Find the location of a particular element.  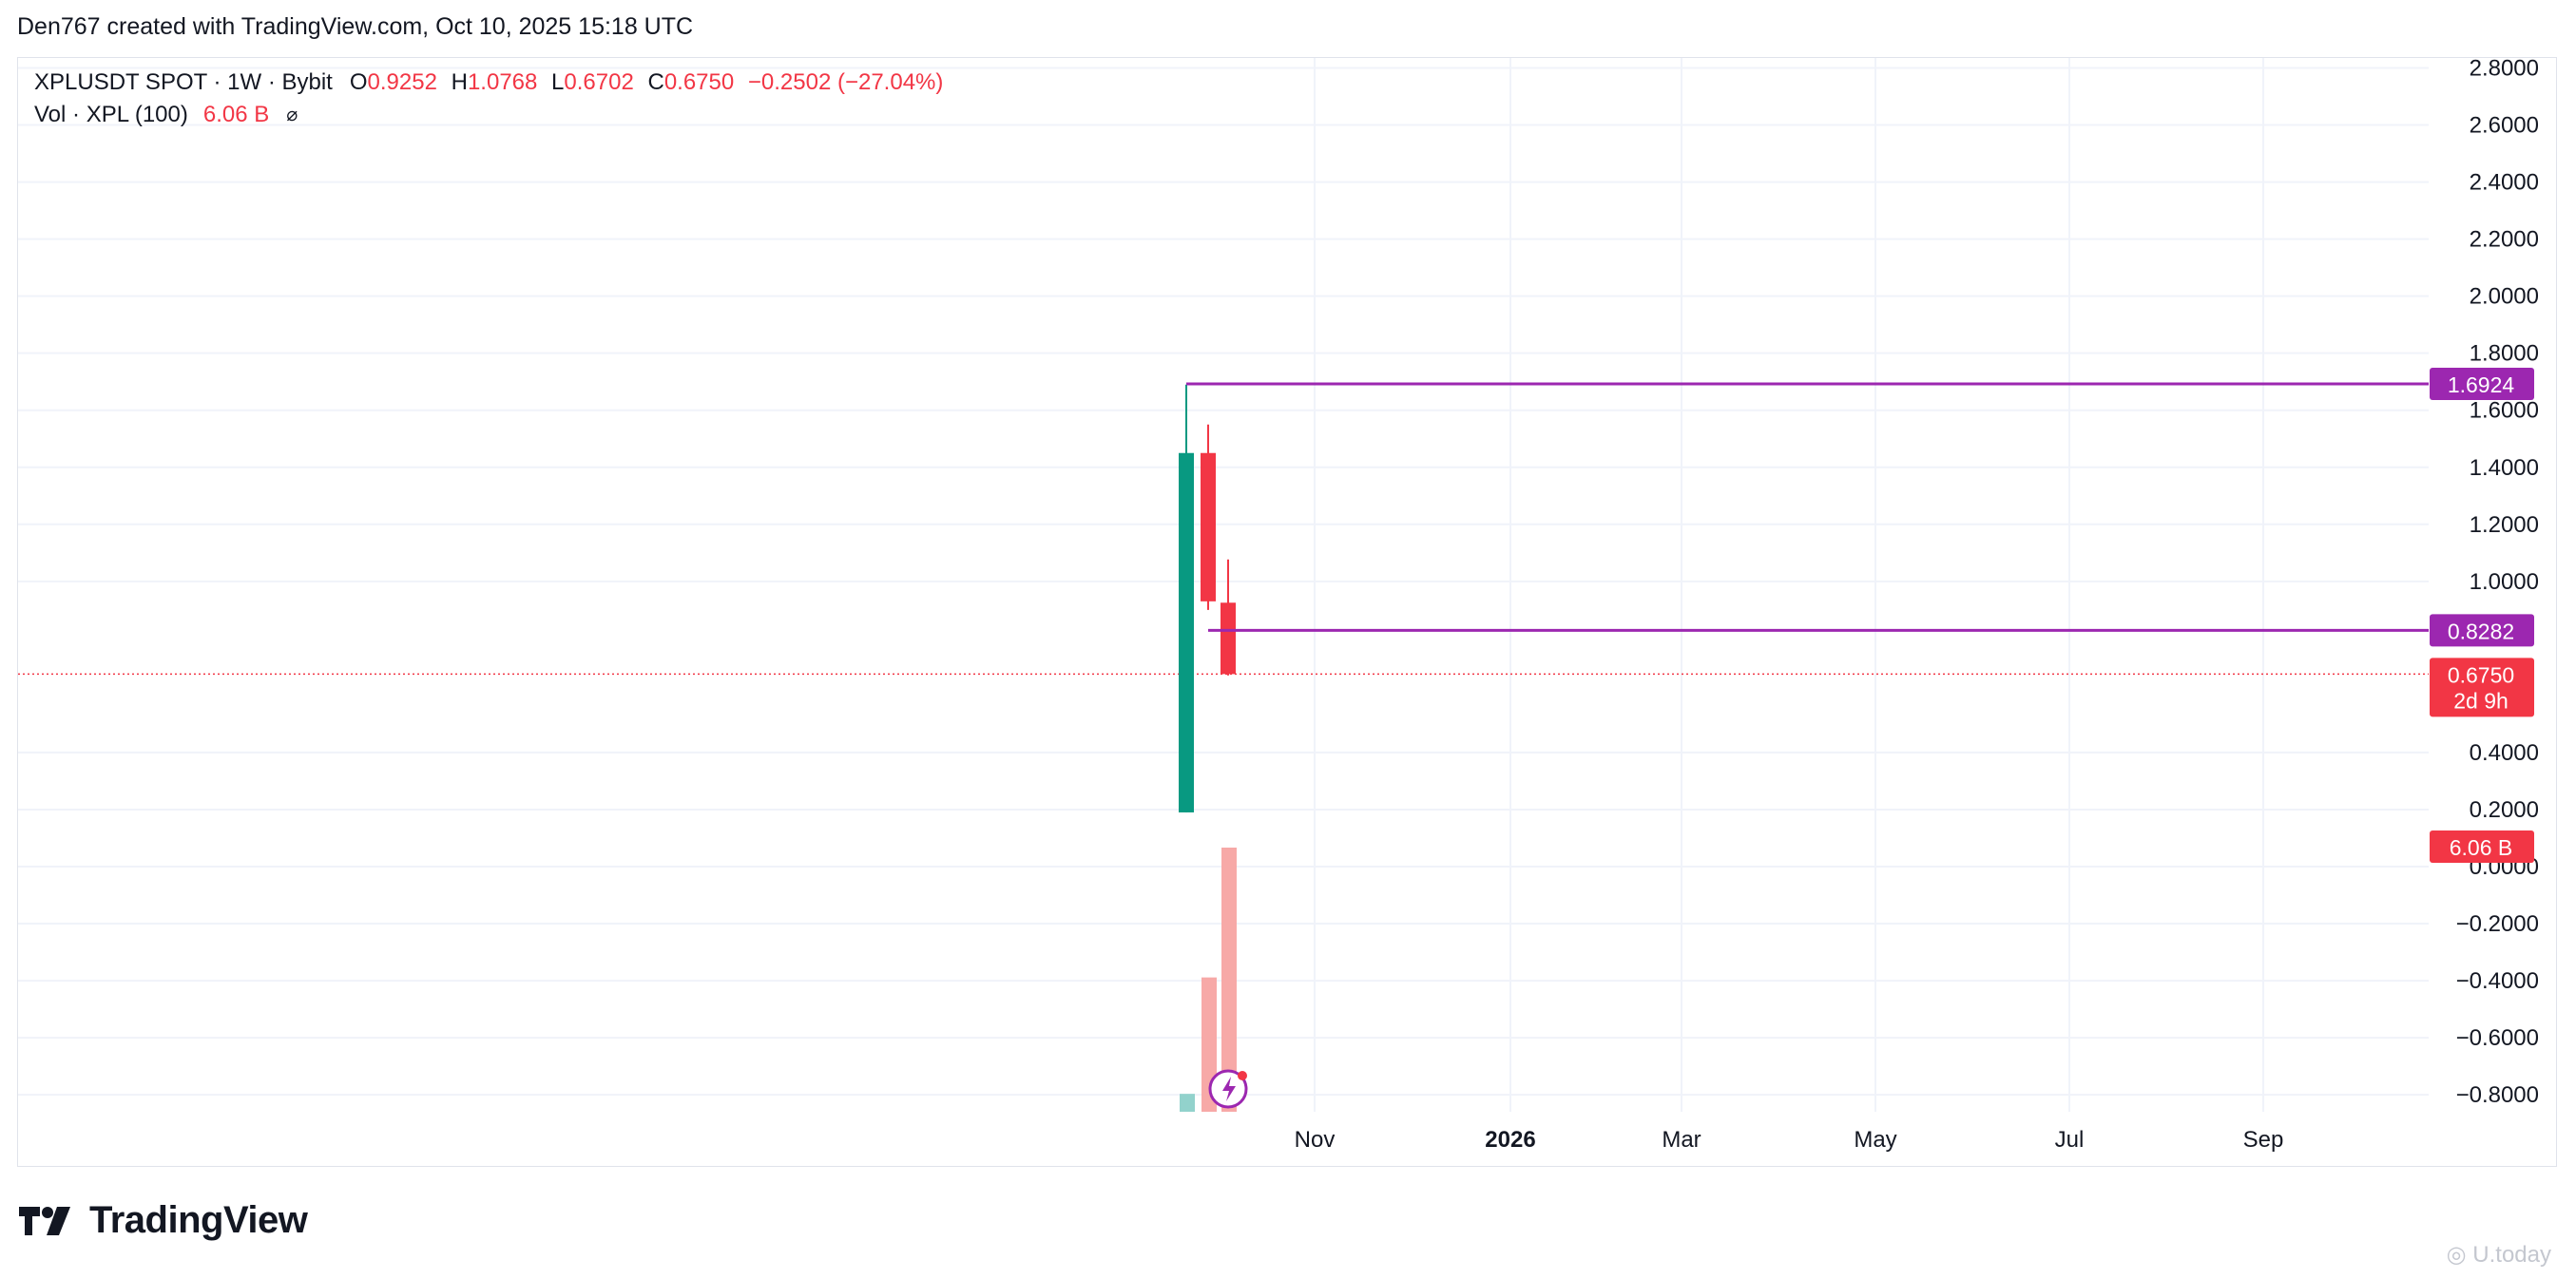

volume-tag-bg is located at coordinates (2482, 846).